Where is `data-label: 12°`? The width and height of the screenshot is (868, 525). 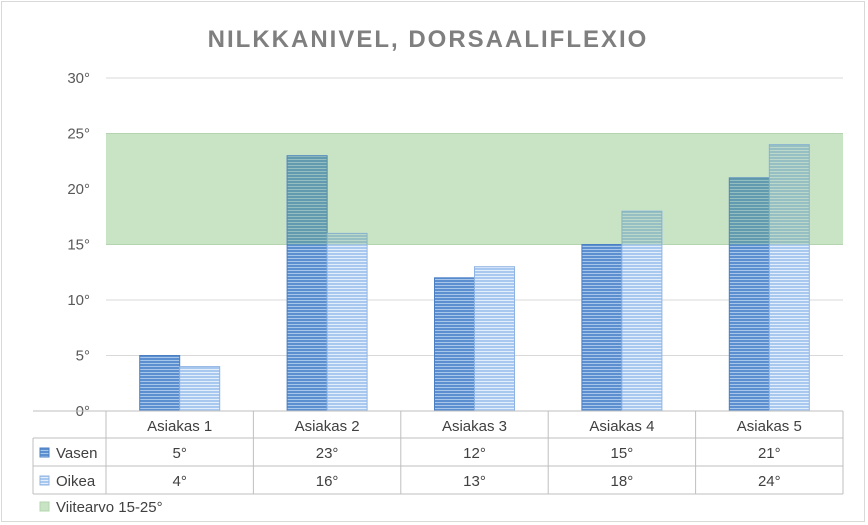
data-label: 12° is located at coordinates (474, 453).